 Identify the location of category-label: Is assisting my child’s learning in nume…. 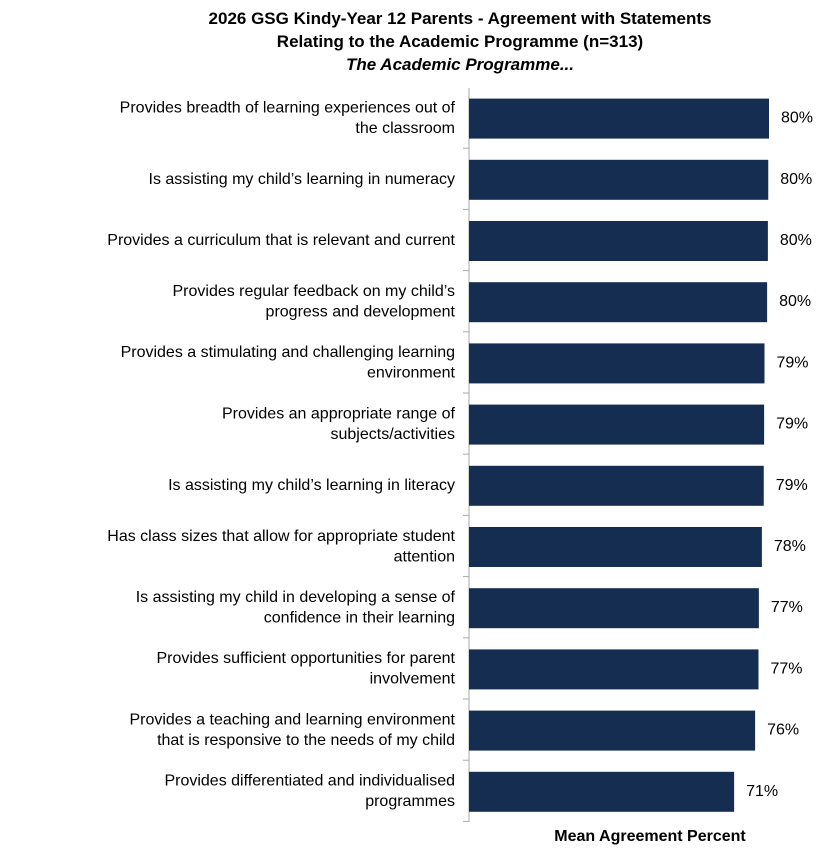
(302, 179).